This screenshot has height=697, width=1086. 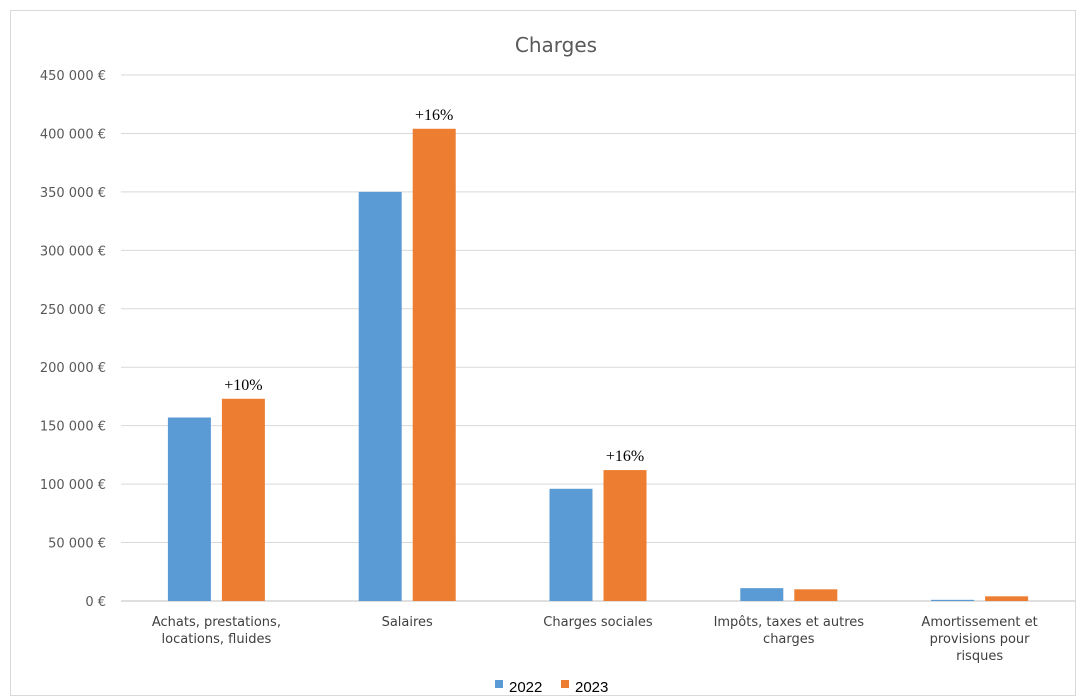 I want to click on y-tick-label: 450 000 €, so click(x=73, y=76).